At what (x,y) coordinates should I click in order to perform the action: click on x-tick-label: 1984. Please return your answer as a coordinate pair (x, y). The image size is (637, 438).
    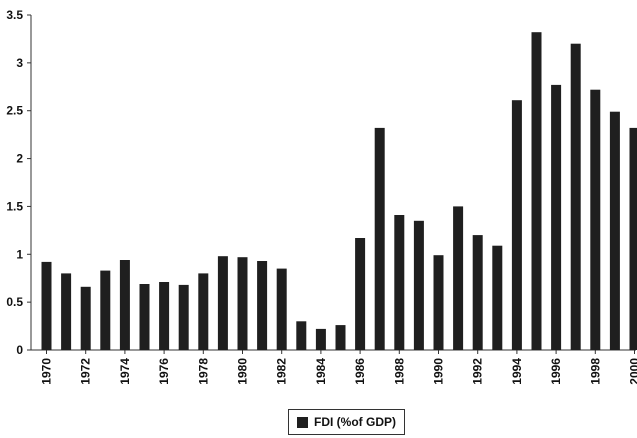
    Looking at the image, I should click on (321, 371).